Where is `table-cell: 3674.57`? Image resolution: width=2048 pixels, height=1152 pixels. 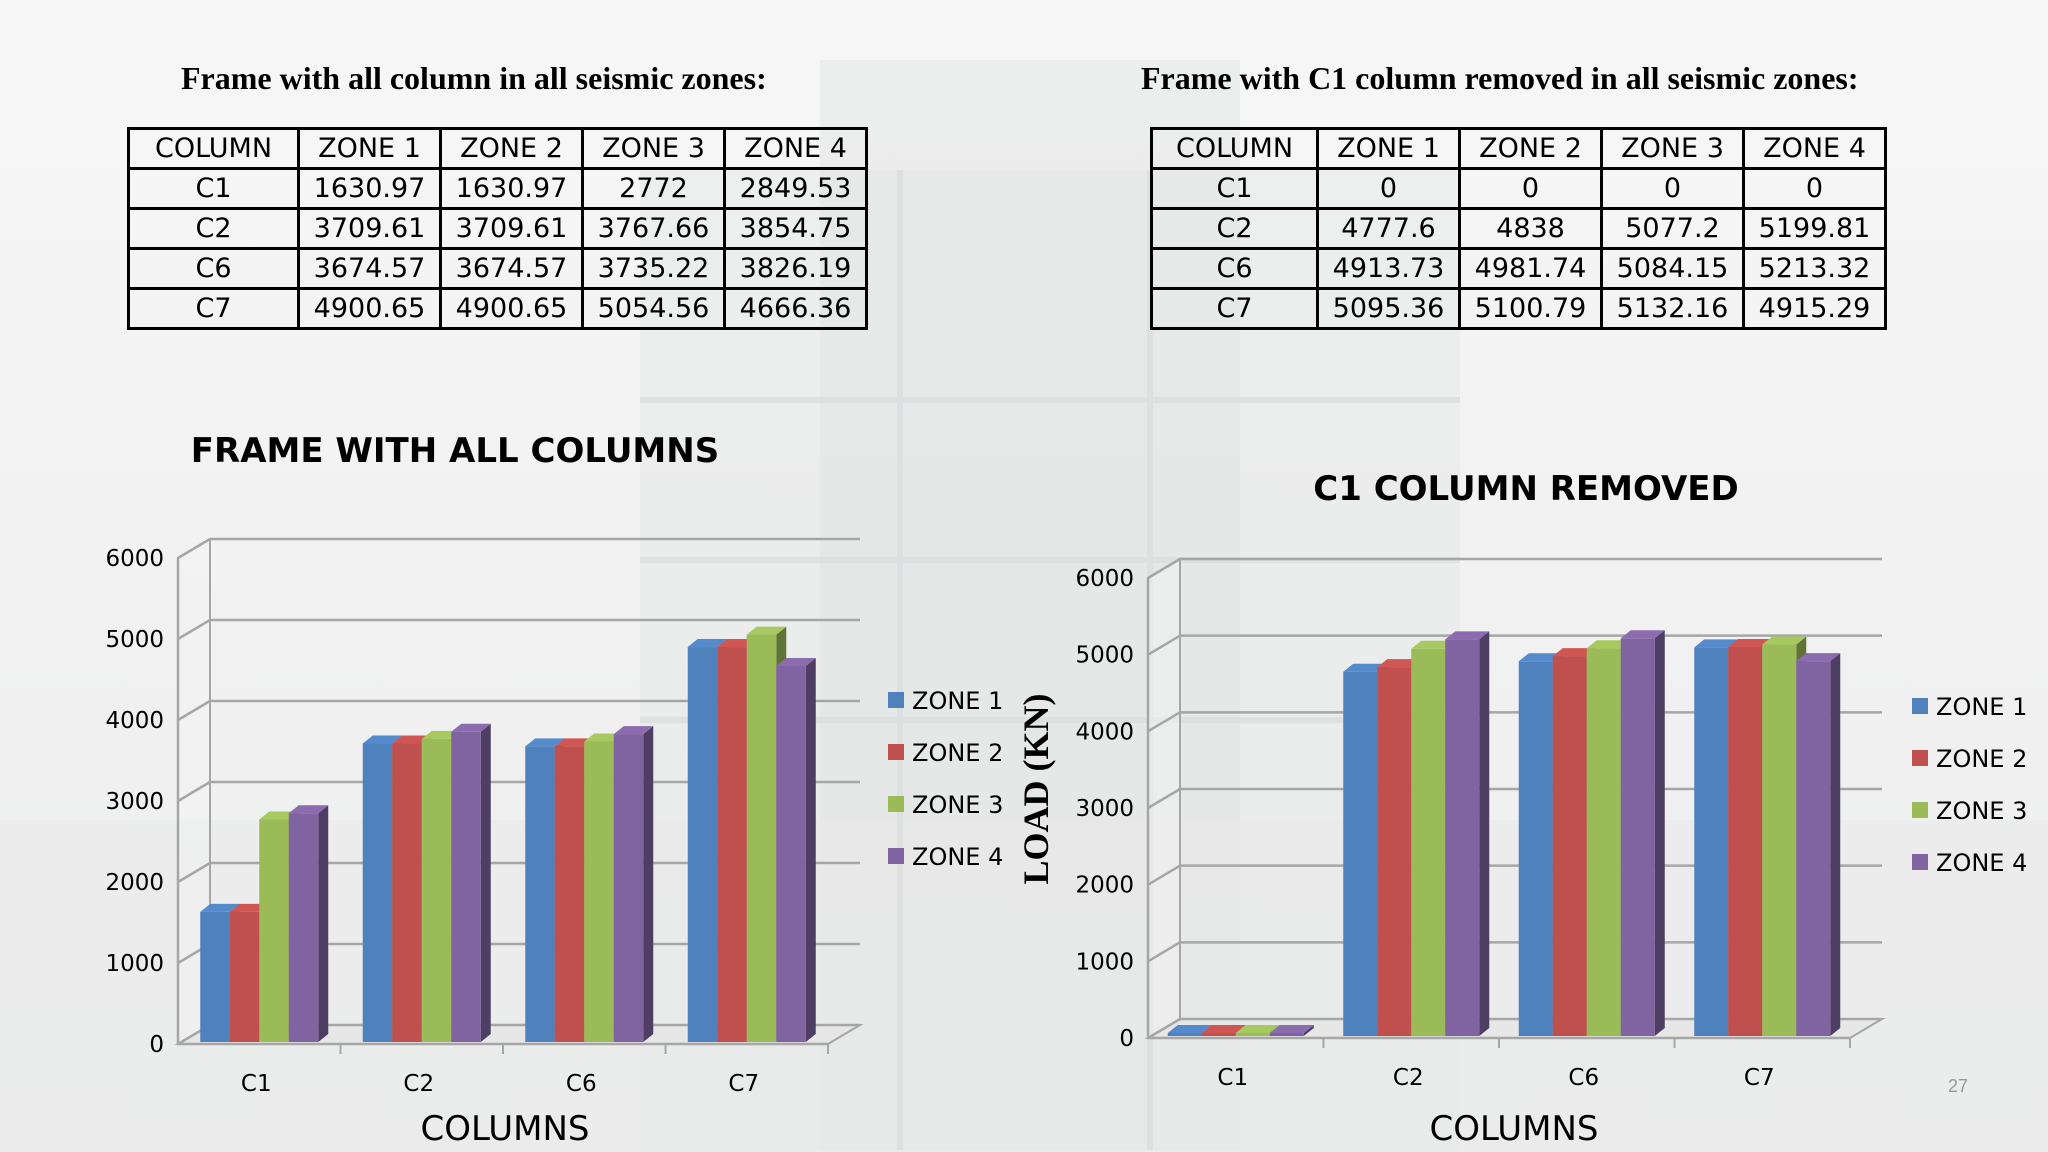 table-cell: 3674.57 is located at coordinates (511, 268).